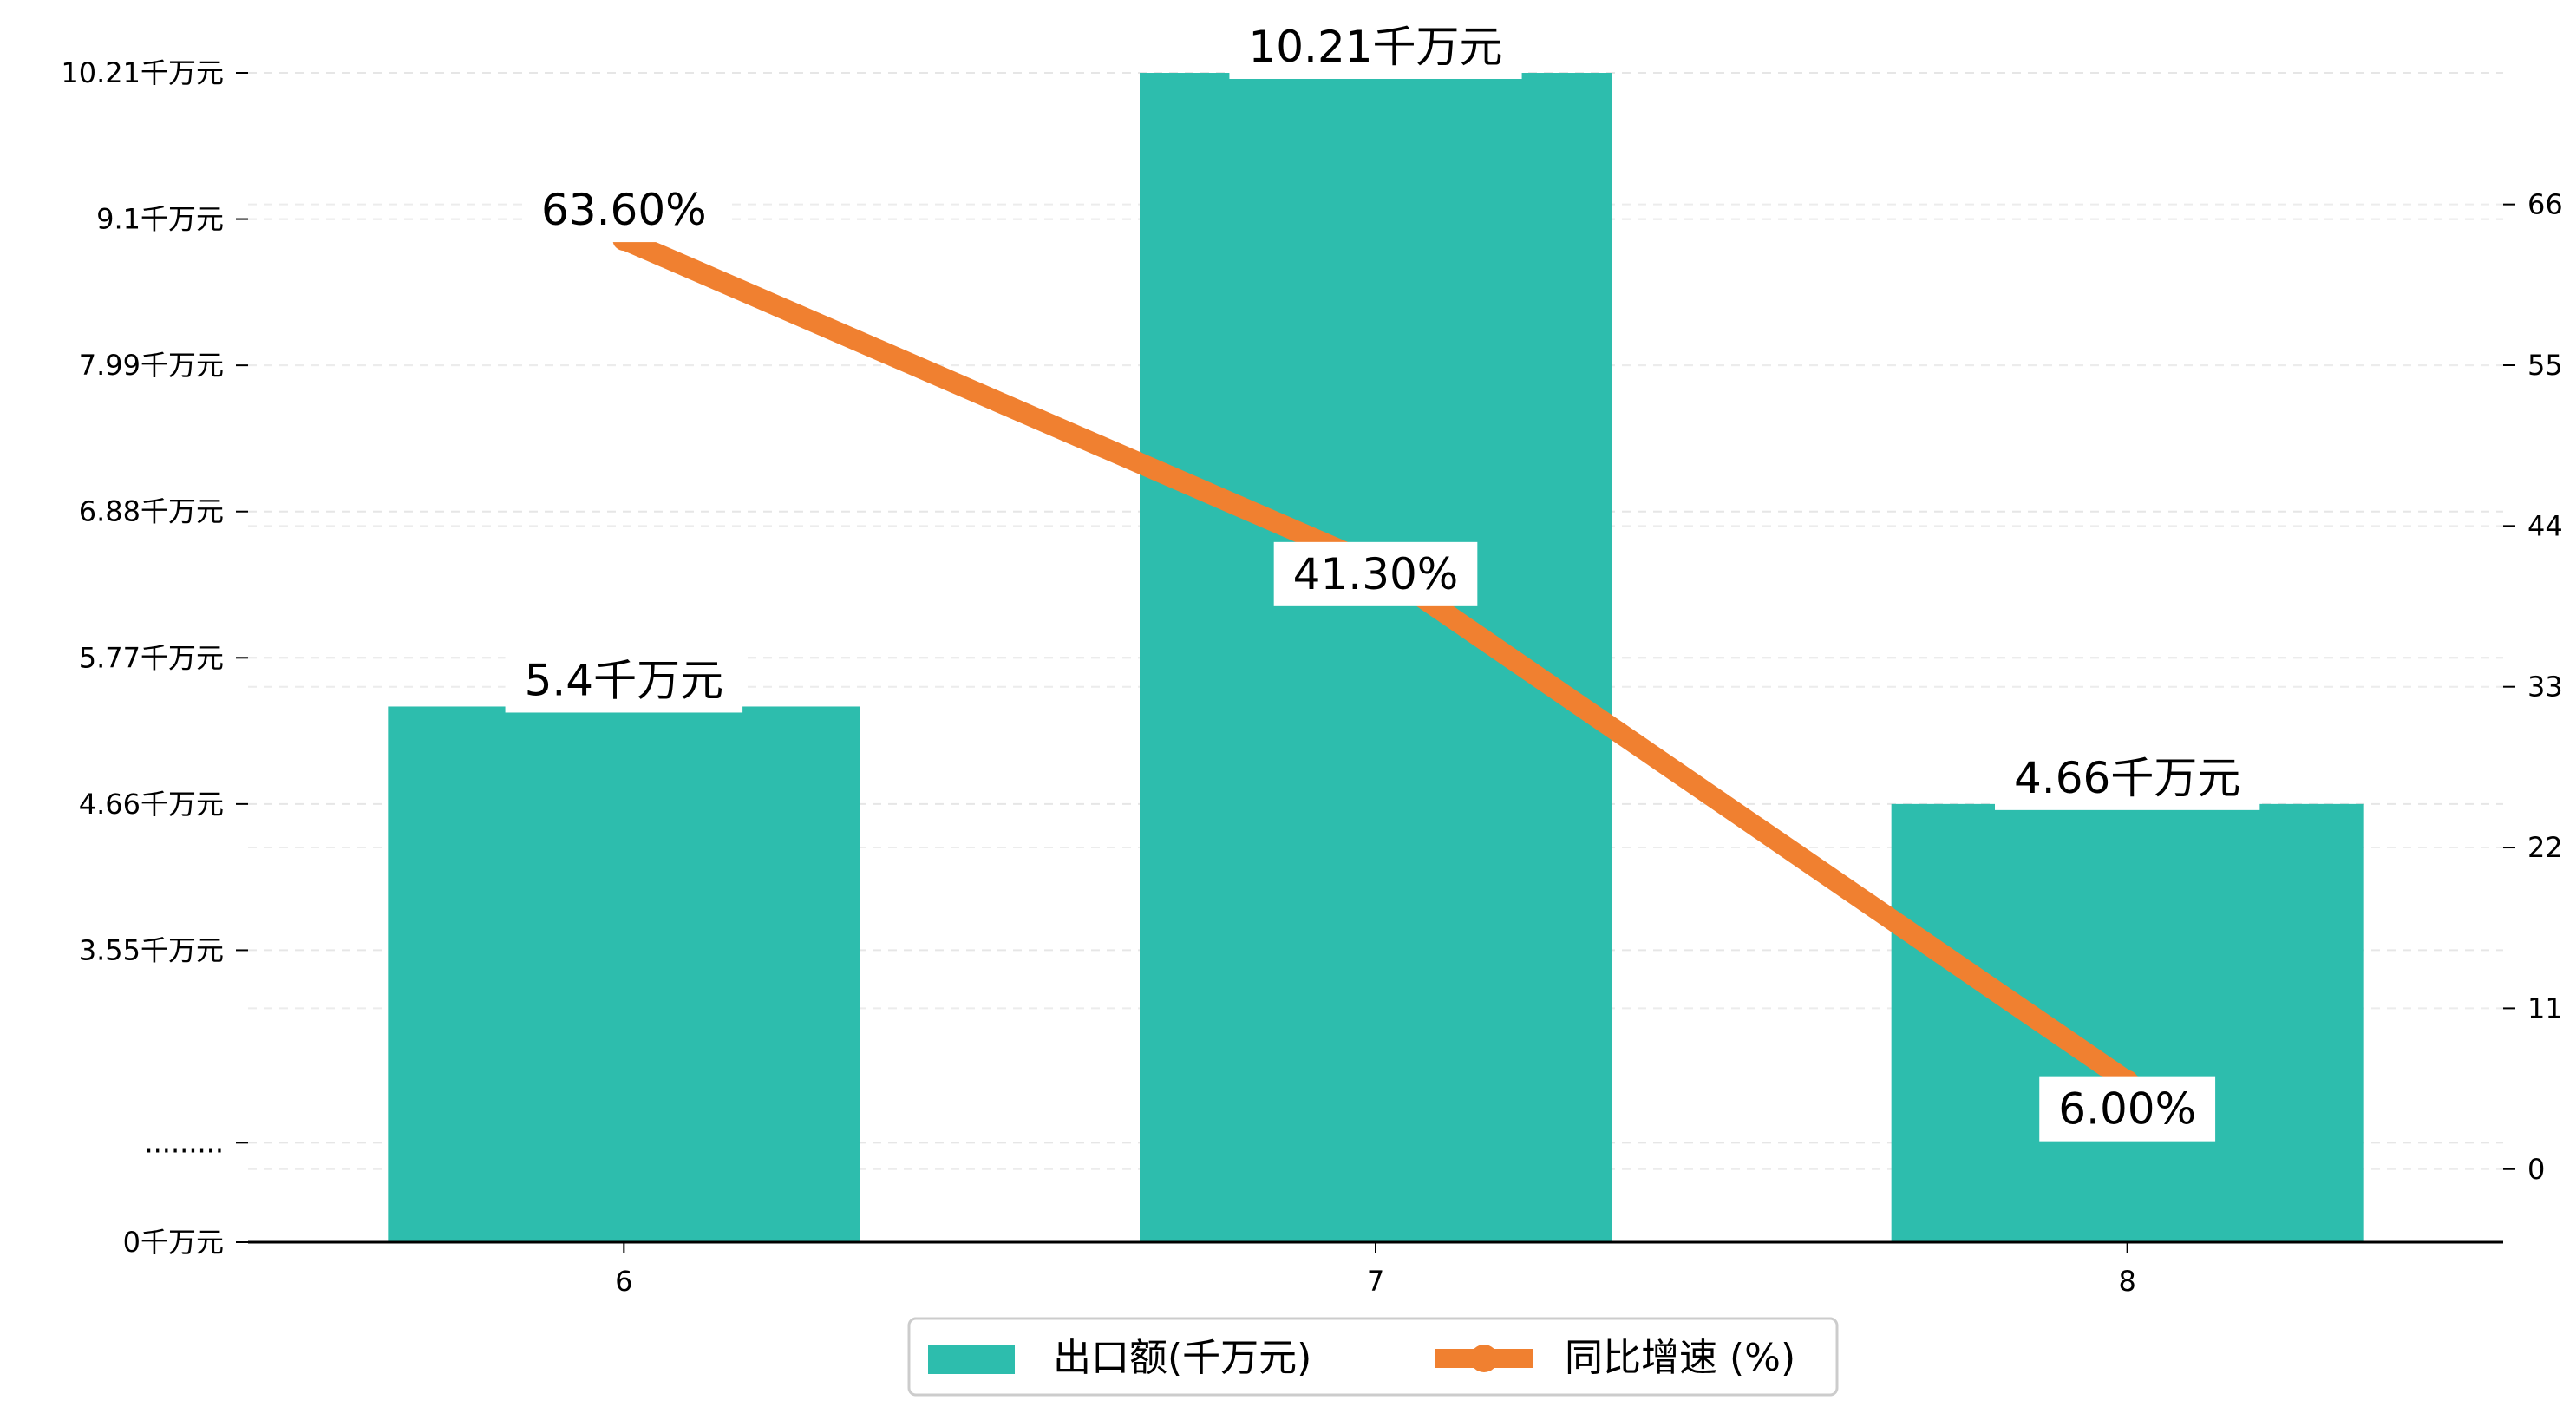  What do you see at coordinates (2545, 525) in the screenshot?
I see `y-right-tick-label: 44` at bounding box center [2545, 525].